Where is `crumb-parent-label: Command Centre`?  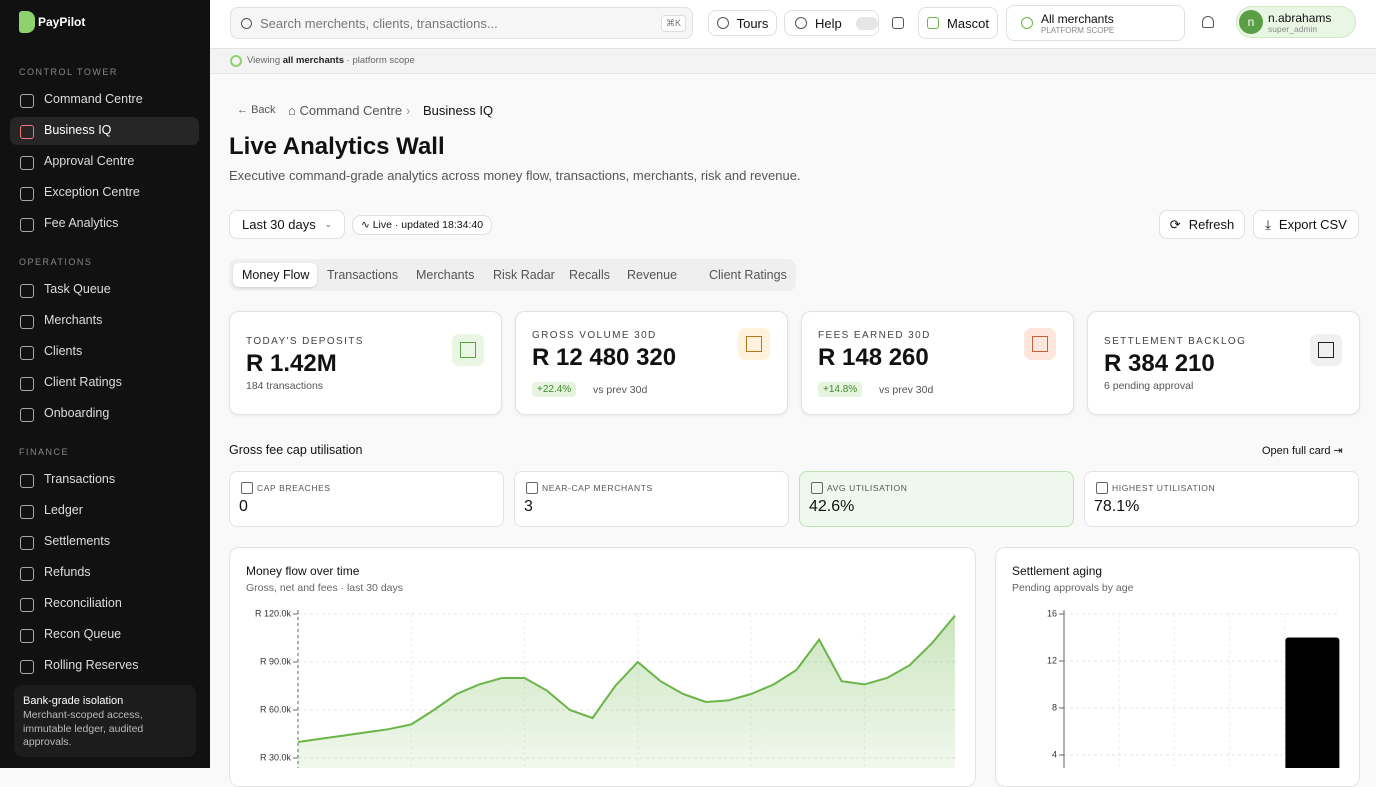
crumb-parent-label: Command Centre is located at coordinates (351, 110).